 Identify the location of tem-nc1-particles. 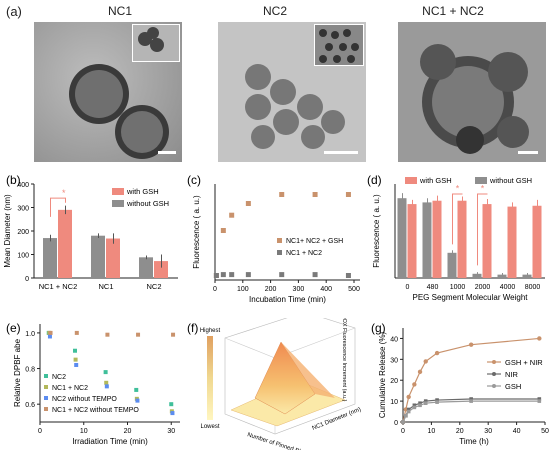
(119, 111).